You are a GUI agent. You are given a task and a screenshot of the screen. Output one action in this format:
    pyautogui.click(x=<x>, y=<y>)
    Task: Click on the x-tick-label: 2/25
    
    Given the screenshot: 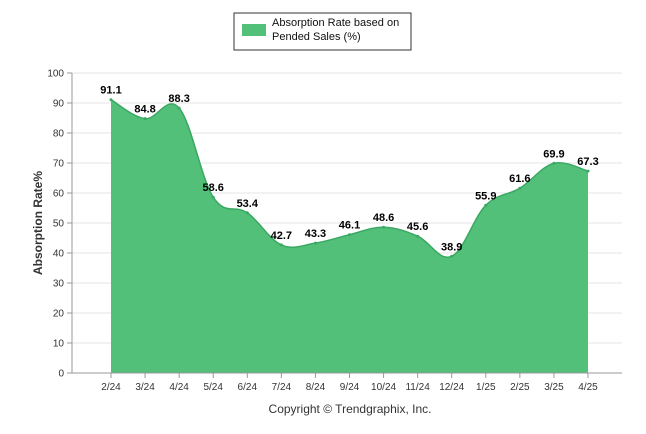 What is the action you would take?
    pyautogui.click(x=520, y=387)
    